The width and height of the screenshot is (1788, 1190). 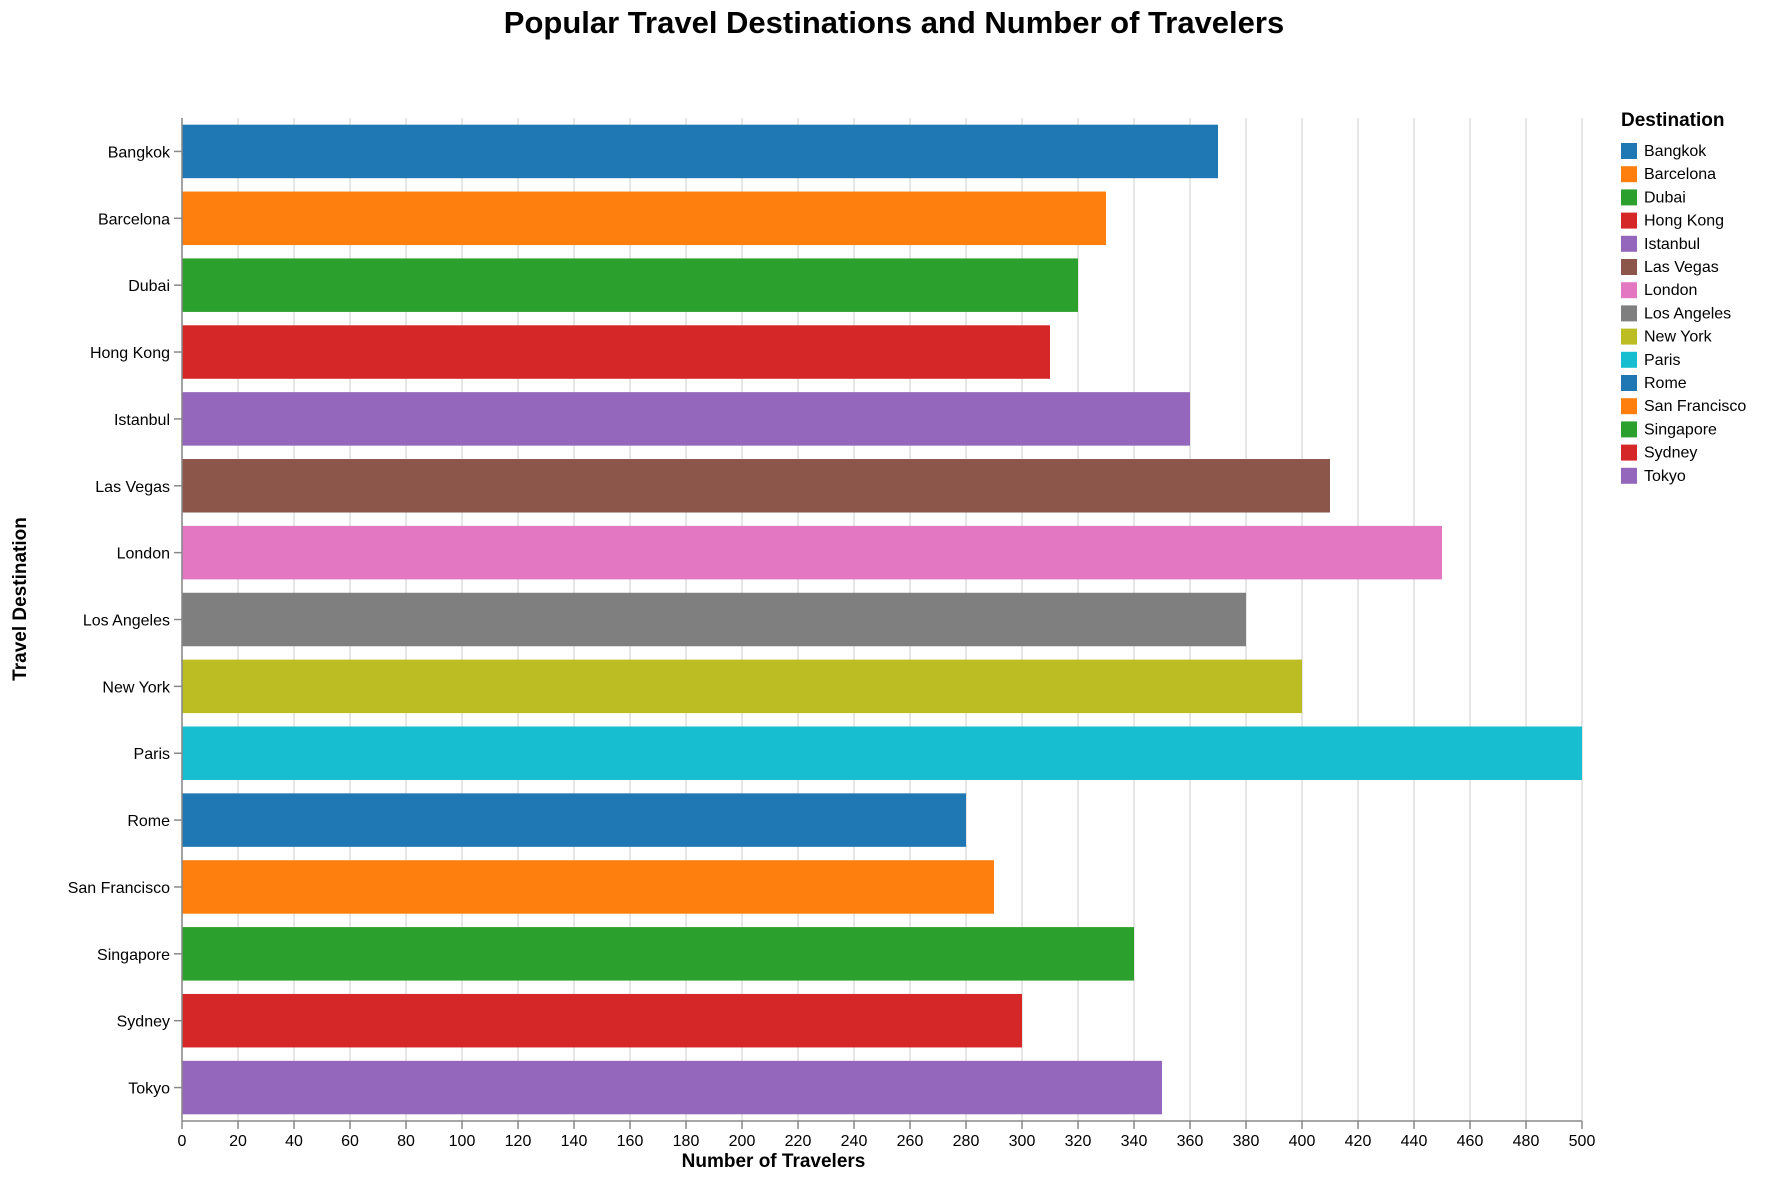 What do you see at coordinates (148, 821) in the screenshot?
I see `y-tick-label: Rome` at bounding box center [148, 821].